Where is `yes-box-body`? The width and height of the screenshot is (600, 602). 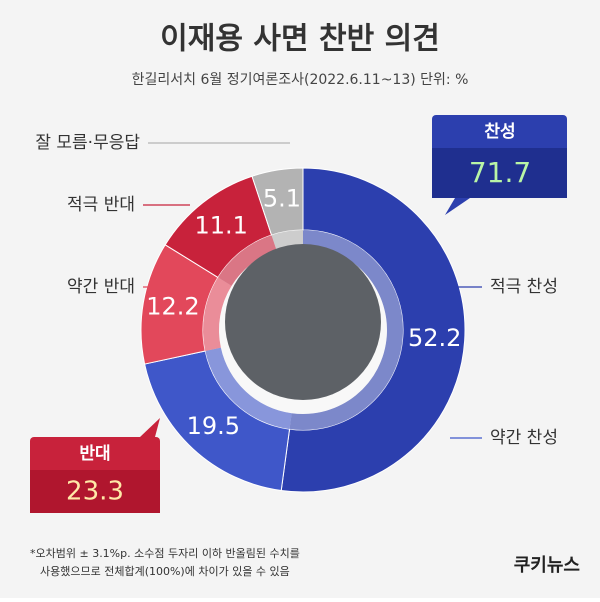 yes-box-body is located at coordinates (499, 173).